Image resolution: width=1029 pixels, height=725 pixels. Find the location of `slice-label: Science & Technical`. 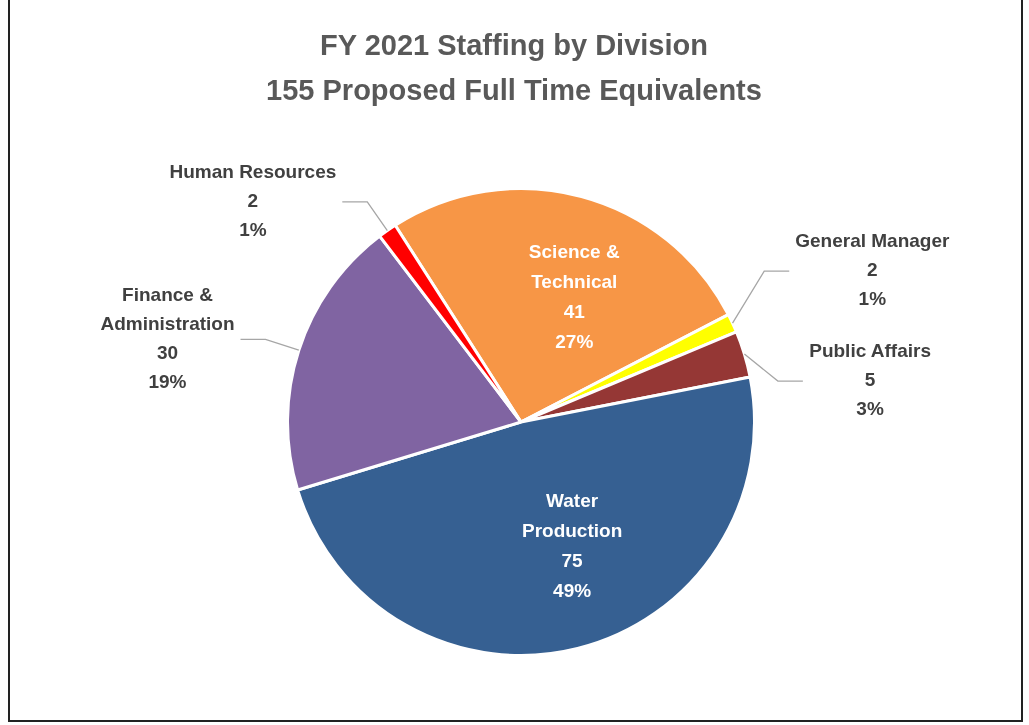

slice-label: Science & Technical is located at coordinates (574, 267).